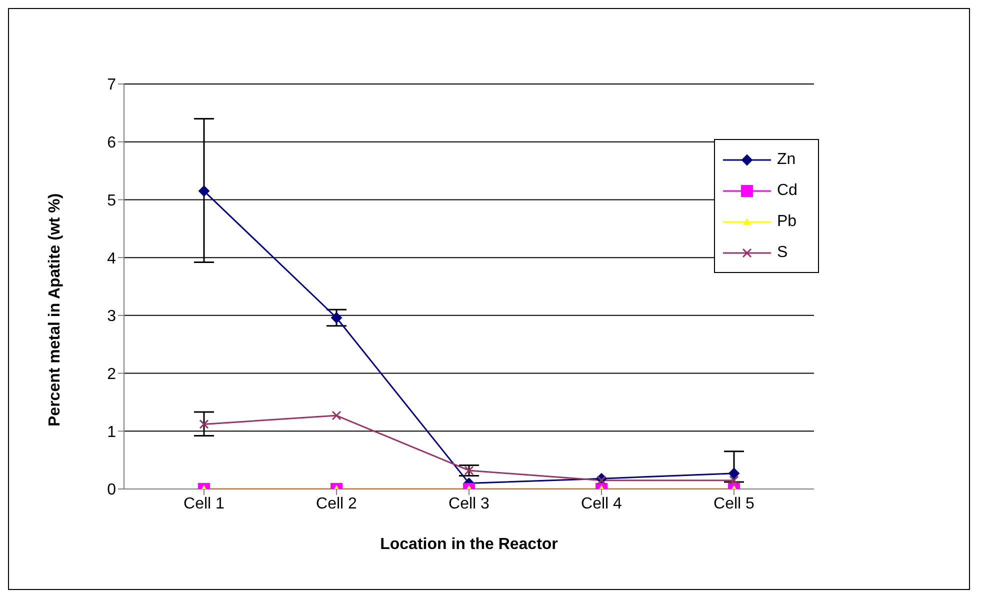 The image size is (987, 598). Describe the element at coordinates (469, 544) in the screenshot. I see `x-axis-title: Location in the Reactor` at that location.